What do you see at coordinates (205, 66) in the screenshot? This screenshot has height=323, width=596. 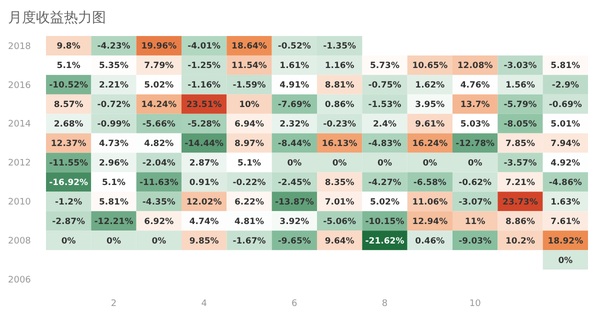 I see `data-label: -1.25%` at bounding box center [205, 66].